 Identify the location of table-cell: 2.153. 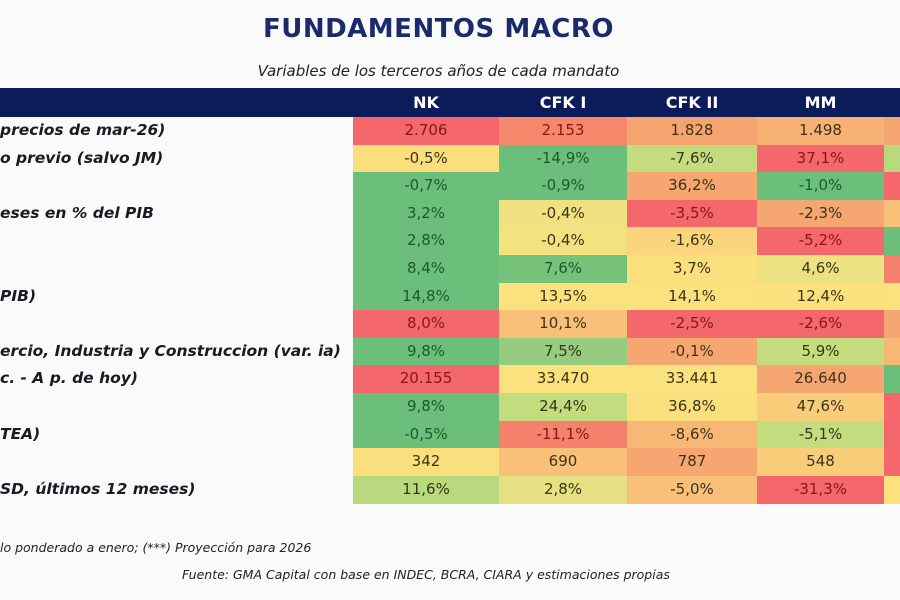
(563, 131).